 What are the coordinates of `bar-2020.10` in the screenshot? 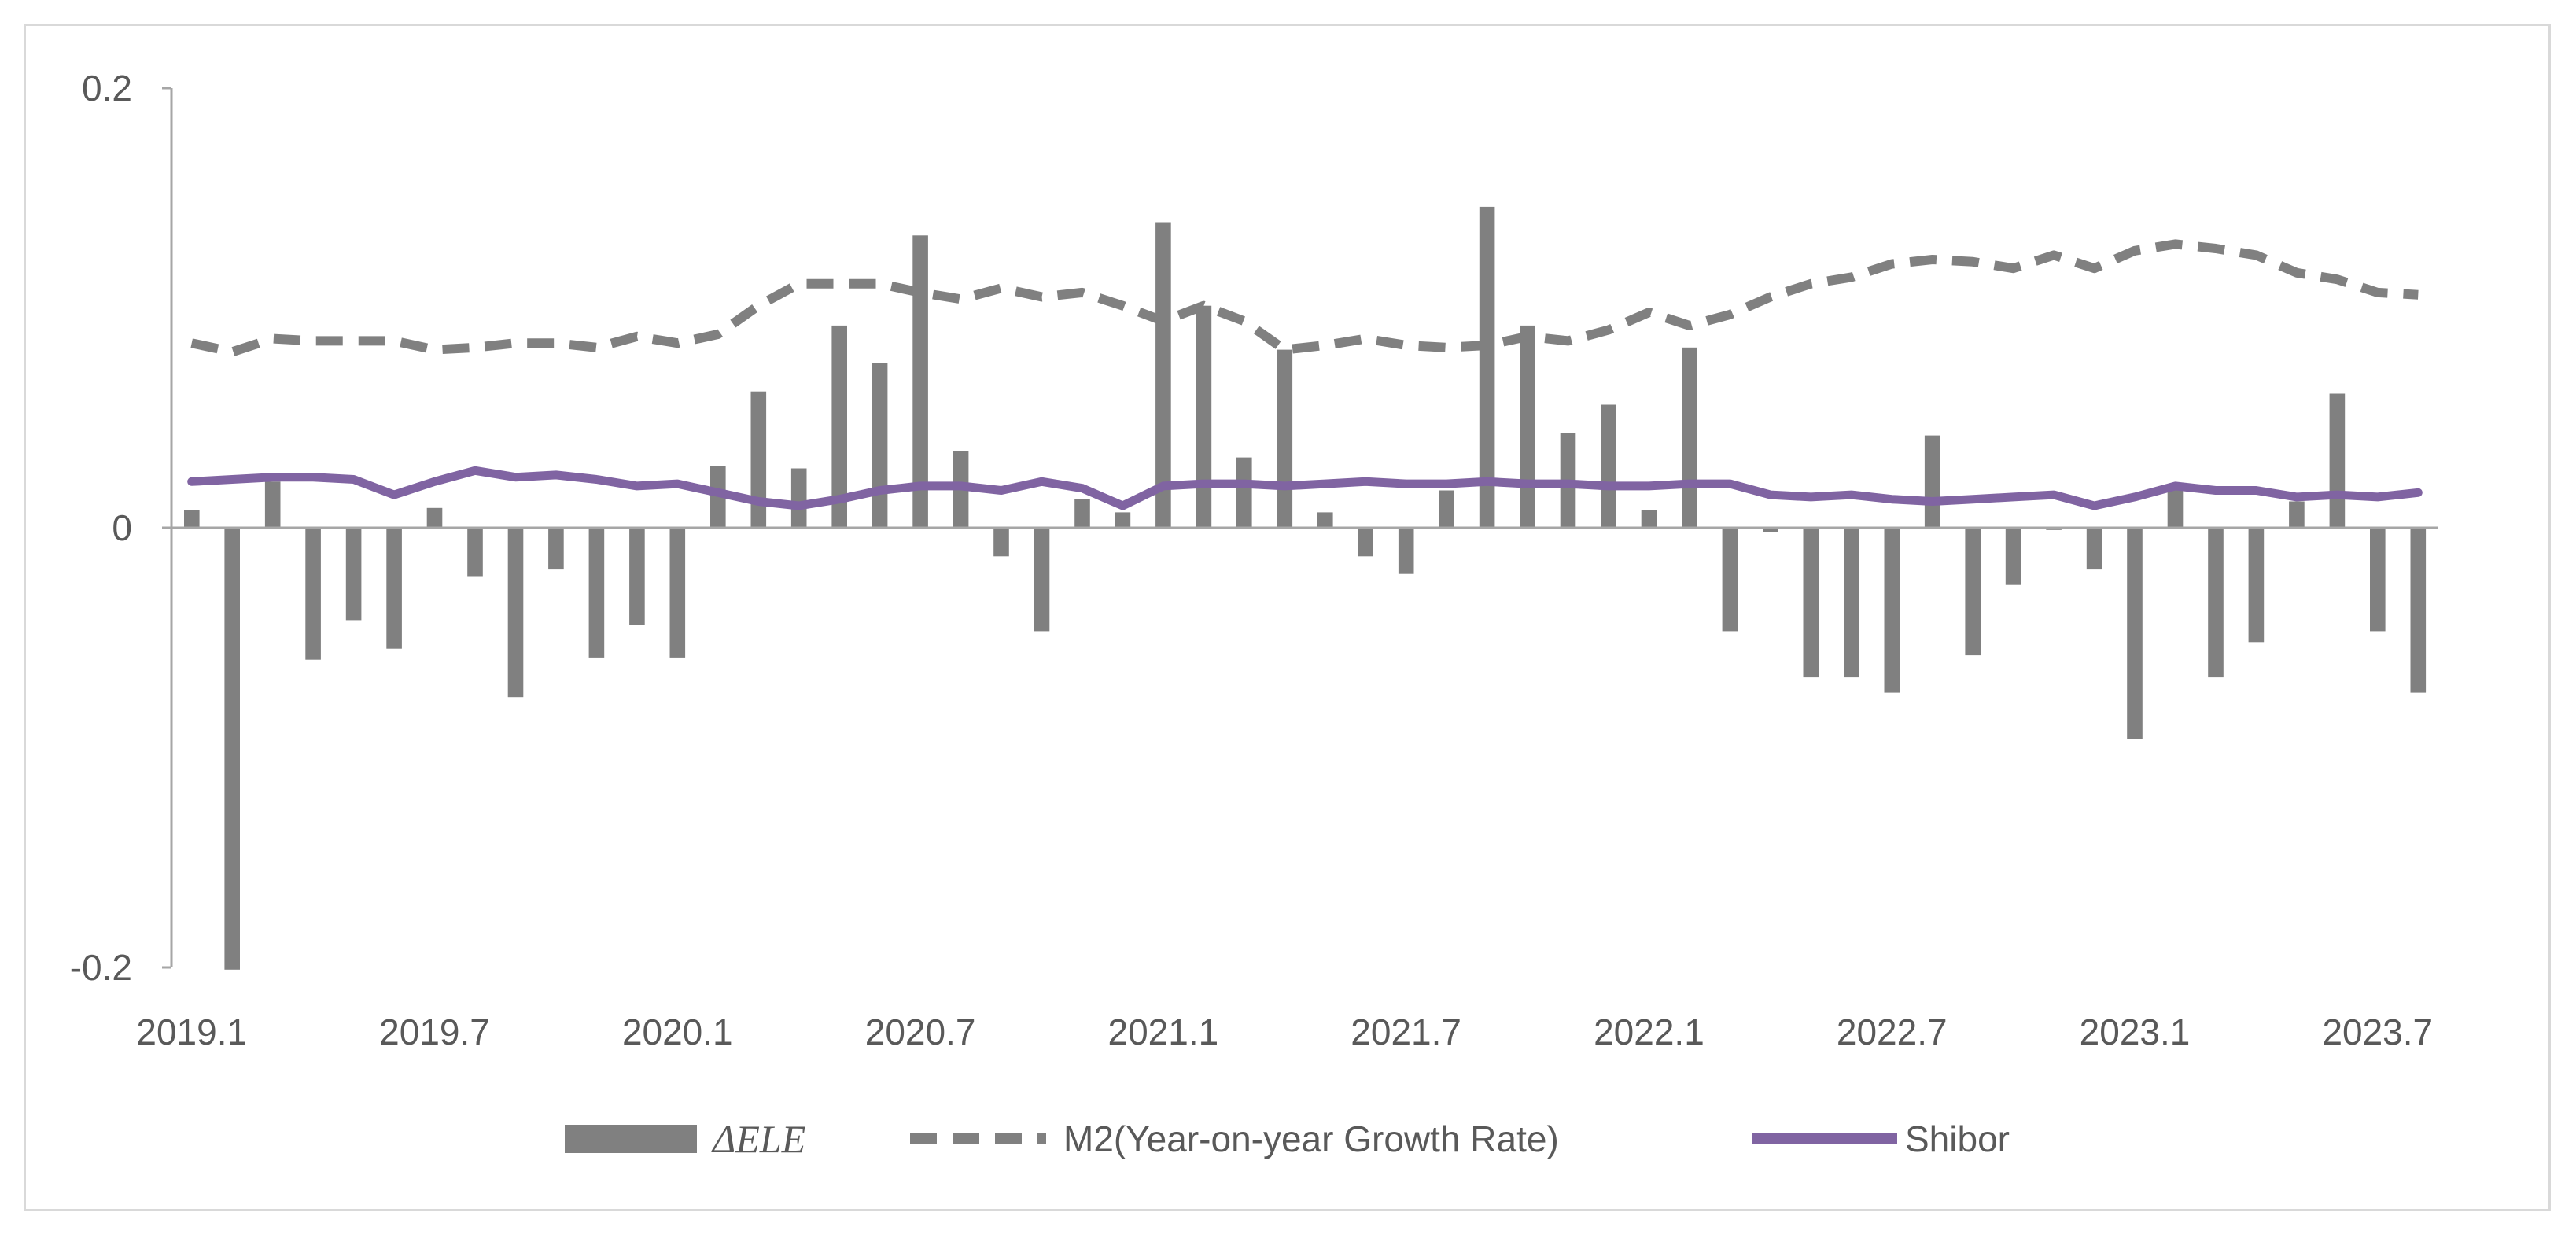 It's located at (1042, 580).